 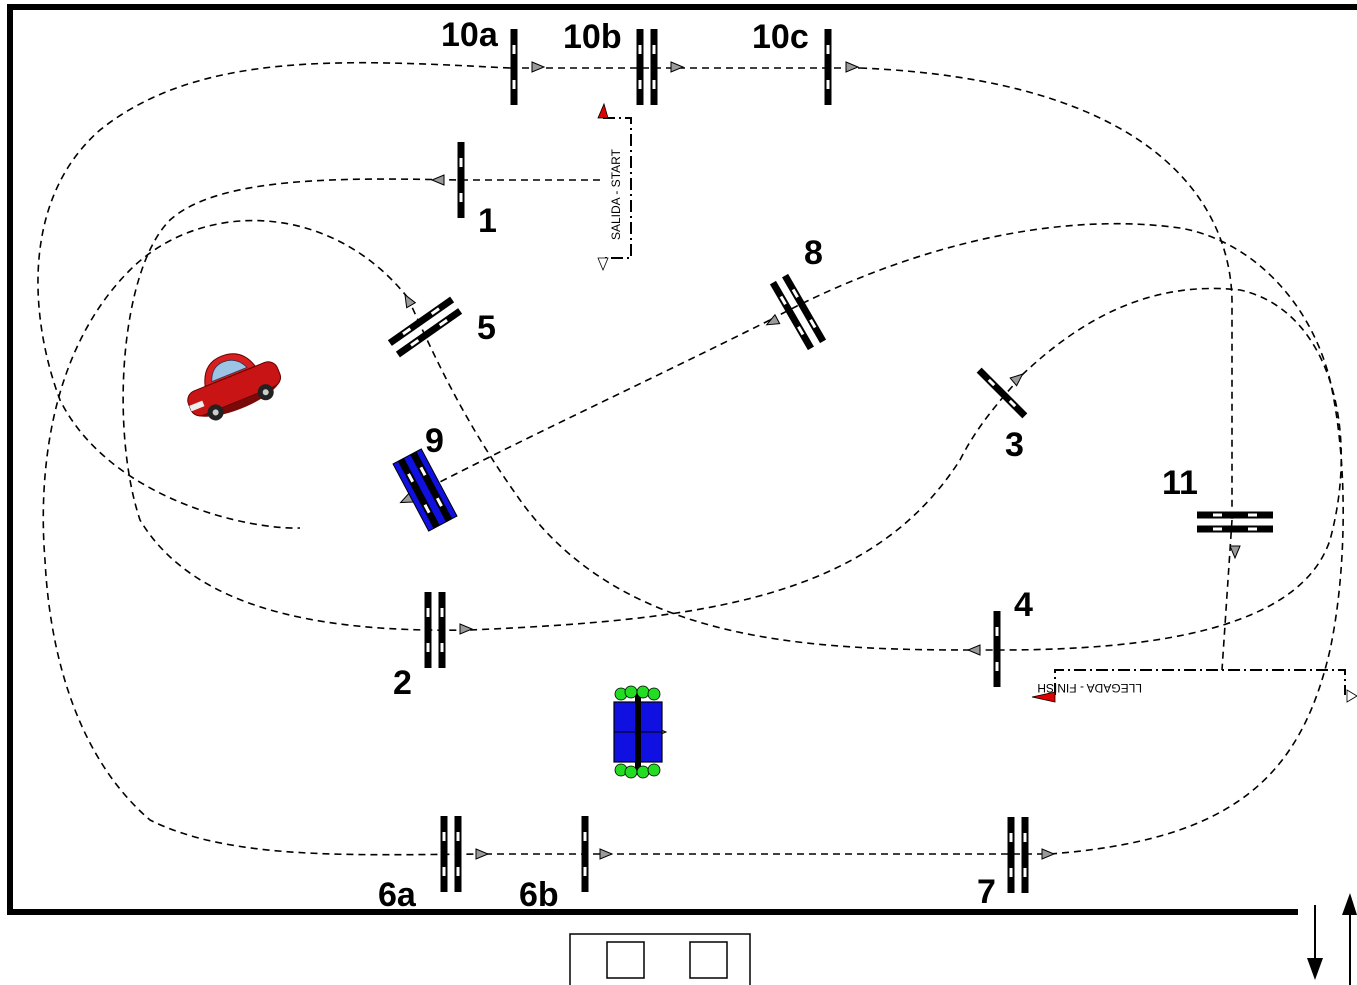 What do you see at coordinates (1014, 445) in the screenshot?
I see `gate-label-3: 3` at bounding box center [1014, 445].